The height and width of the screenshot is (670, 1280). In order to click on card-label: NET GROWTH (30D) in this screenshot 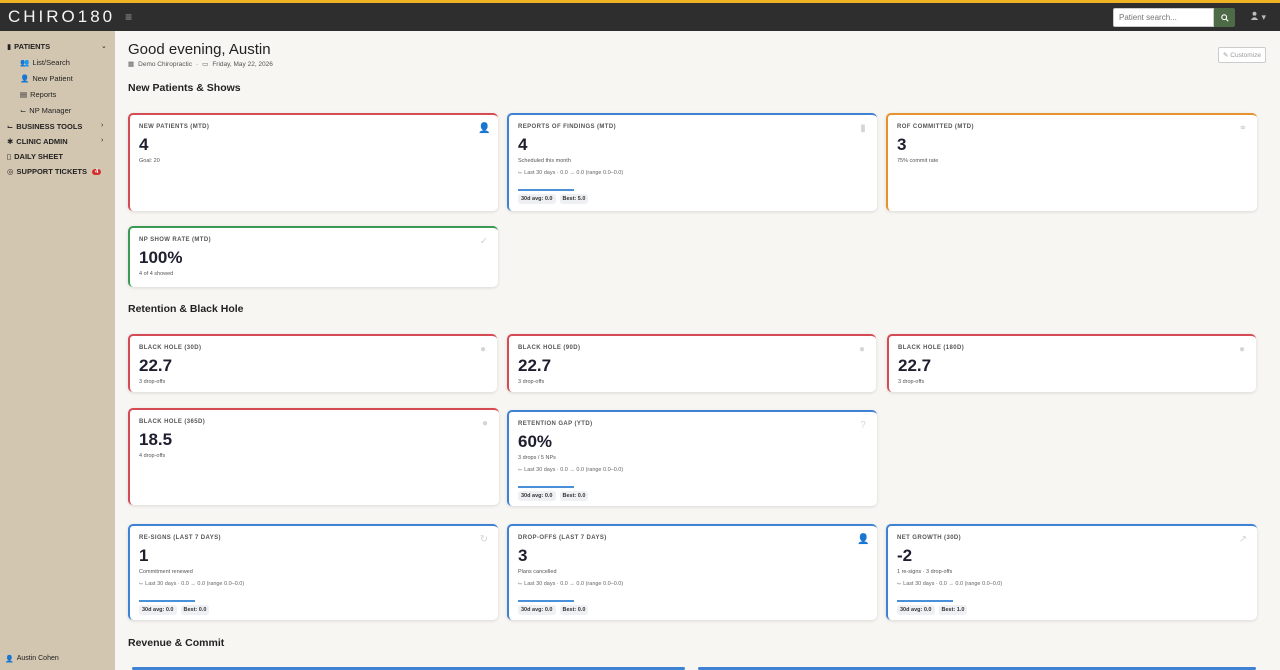, I will do `click(929, 538)`.